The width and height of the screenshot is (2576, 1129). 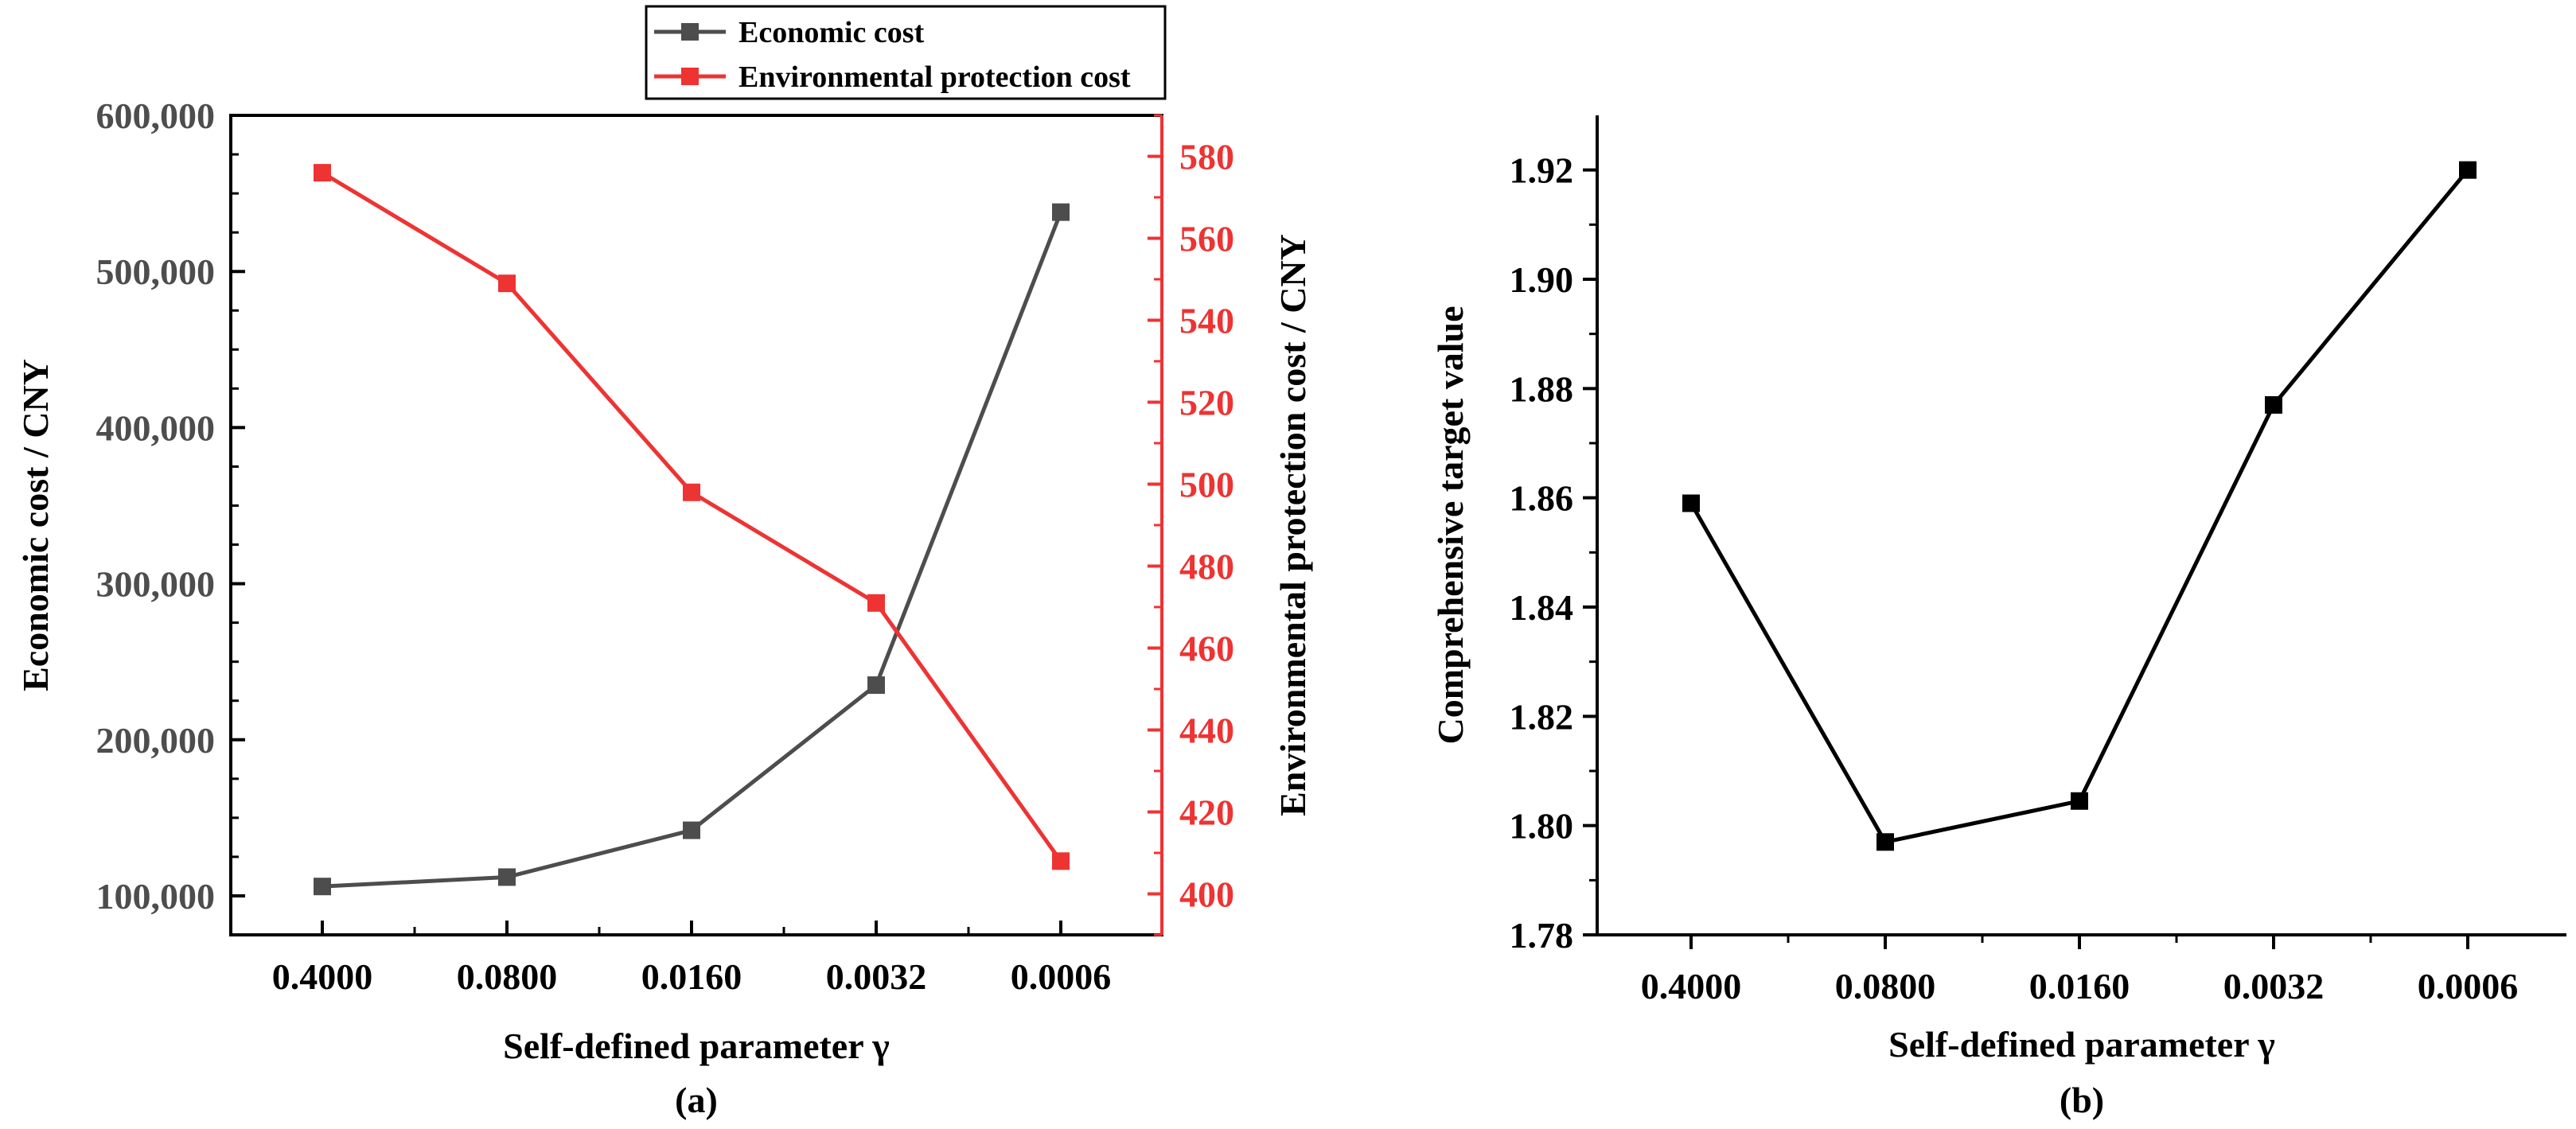 I want to click on x-tick-label-b: 0.0006, so click(x=2468, y=986).